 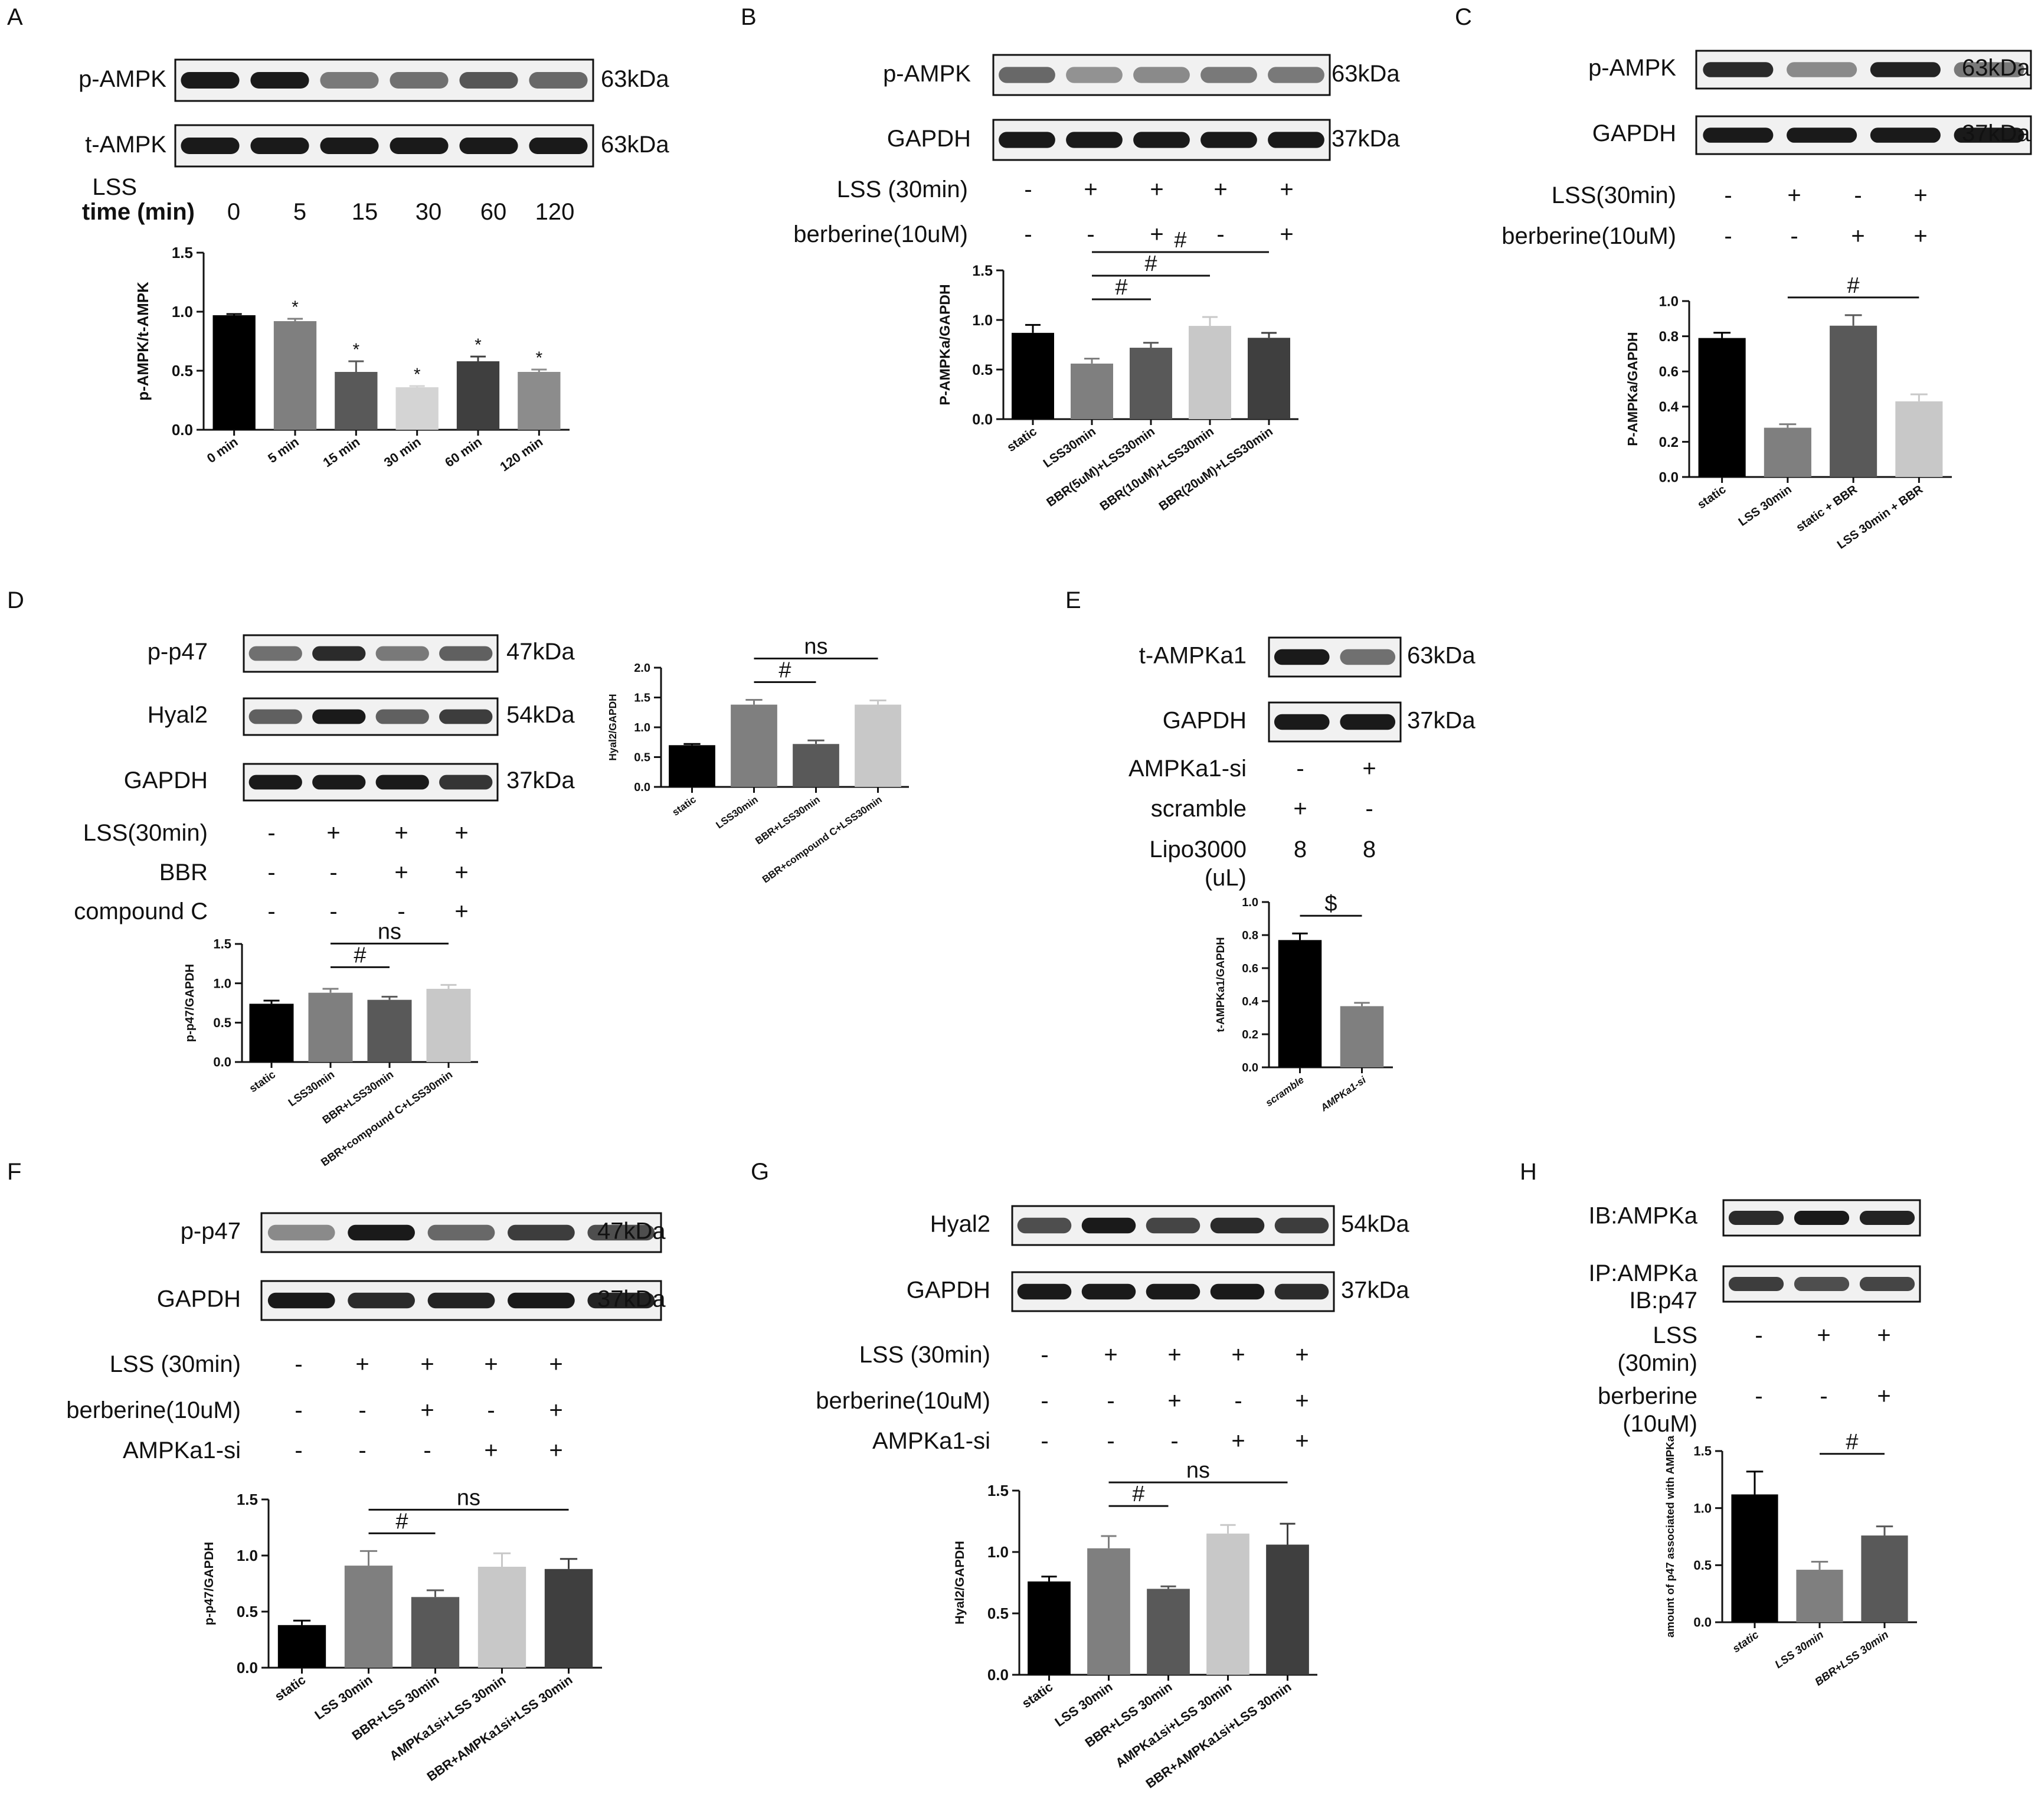 What do you see at coordinates (15, 17) in the screenshot?
I see `panel-letter: A` at bounding box center [15, 17].